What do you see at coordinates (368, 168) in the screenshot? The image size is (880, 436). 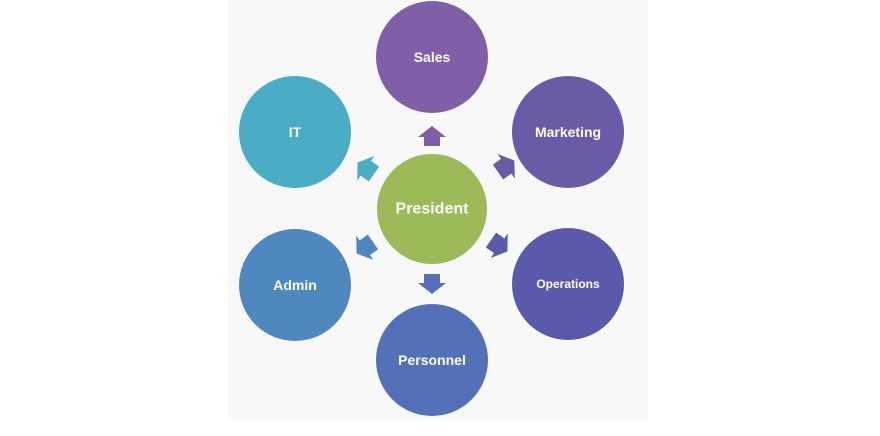 I see `arrow-to-it` at bounding box center [368, 168].